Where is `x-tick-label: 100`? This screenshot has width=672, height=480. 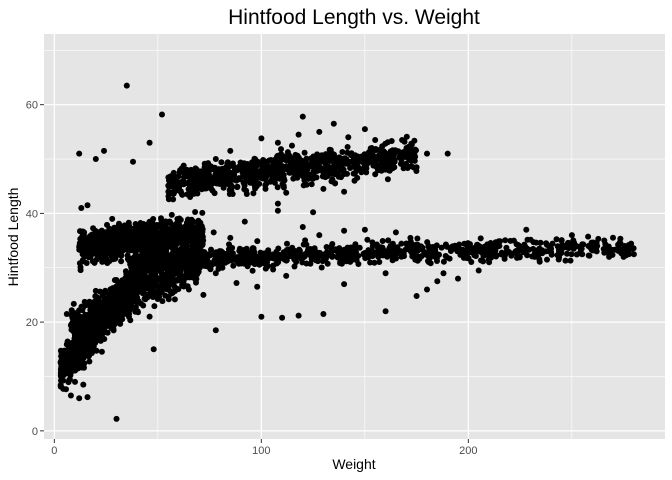
x-tick-label: 100 is located at coordinates (261, 451).